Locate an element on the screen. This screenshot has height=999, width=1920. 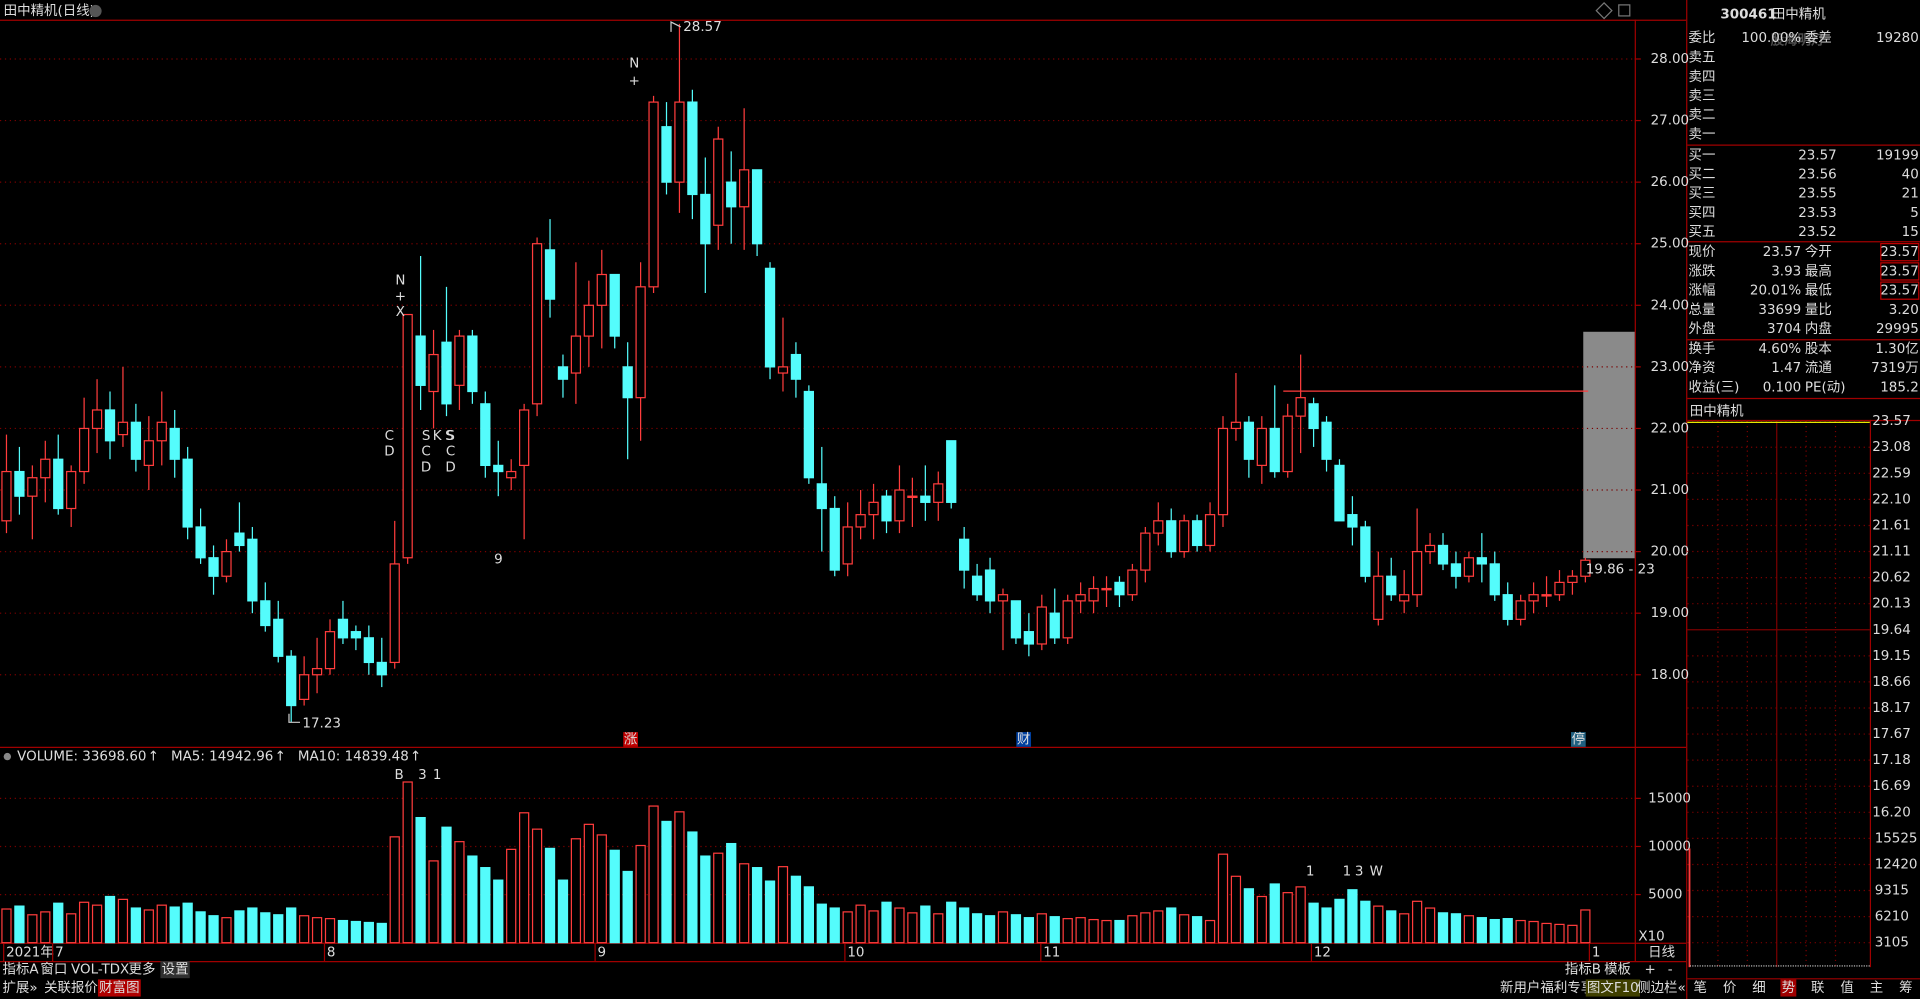
toggle-icon is located at coordinates (1624, 10).